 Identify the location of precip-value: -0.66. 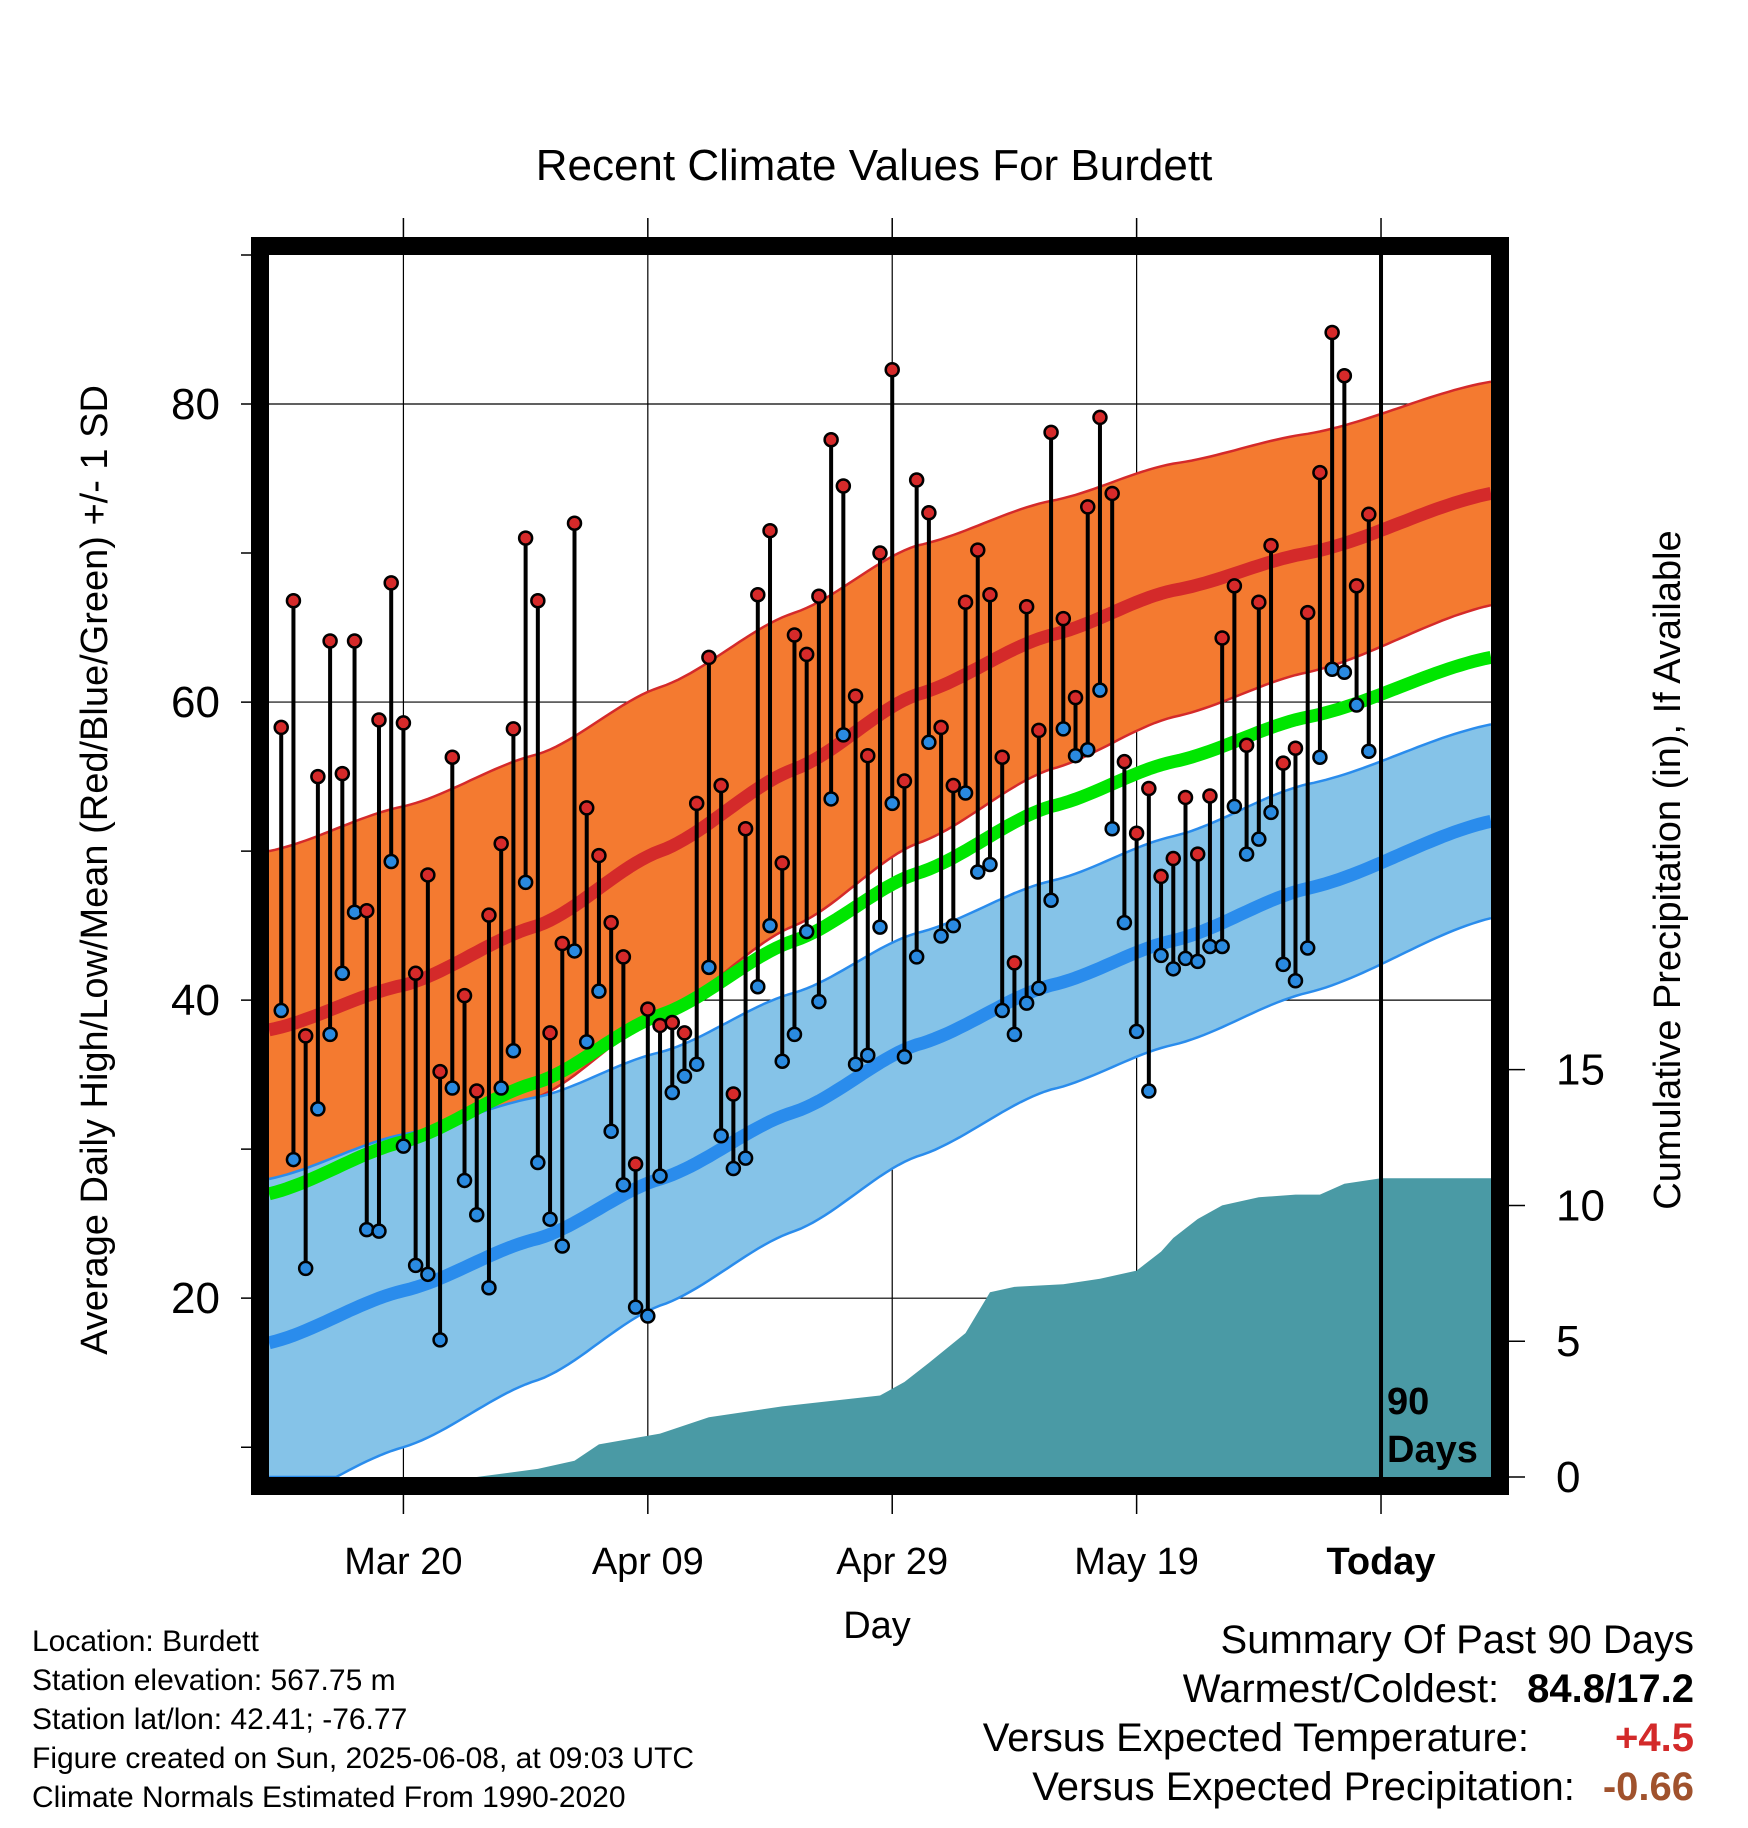
(1648, 1787).